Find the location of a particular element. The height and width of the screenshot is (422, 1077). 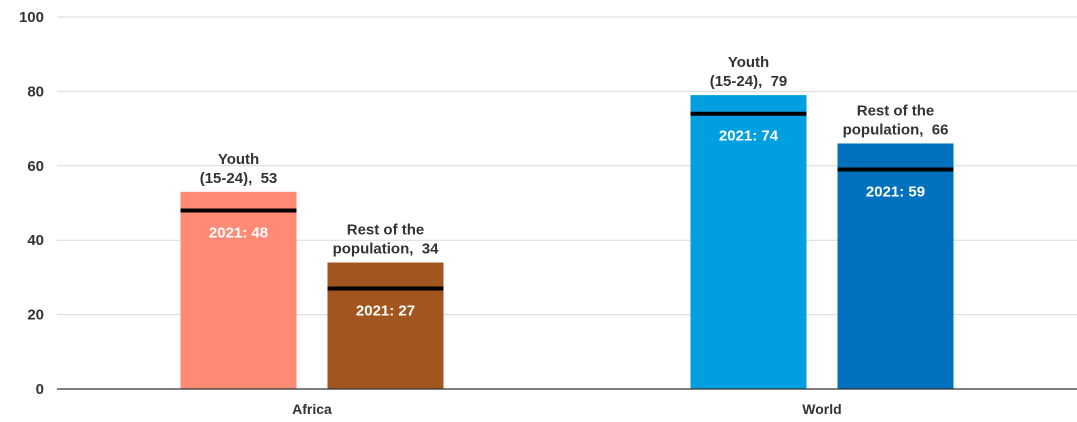

reference-label: 2021: 48 is located at coordinates (238, 232).